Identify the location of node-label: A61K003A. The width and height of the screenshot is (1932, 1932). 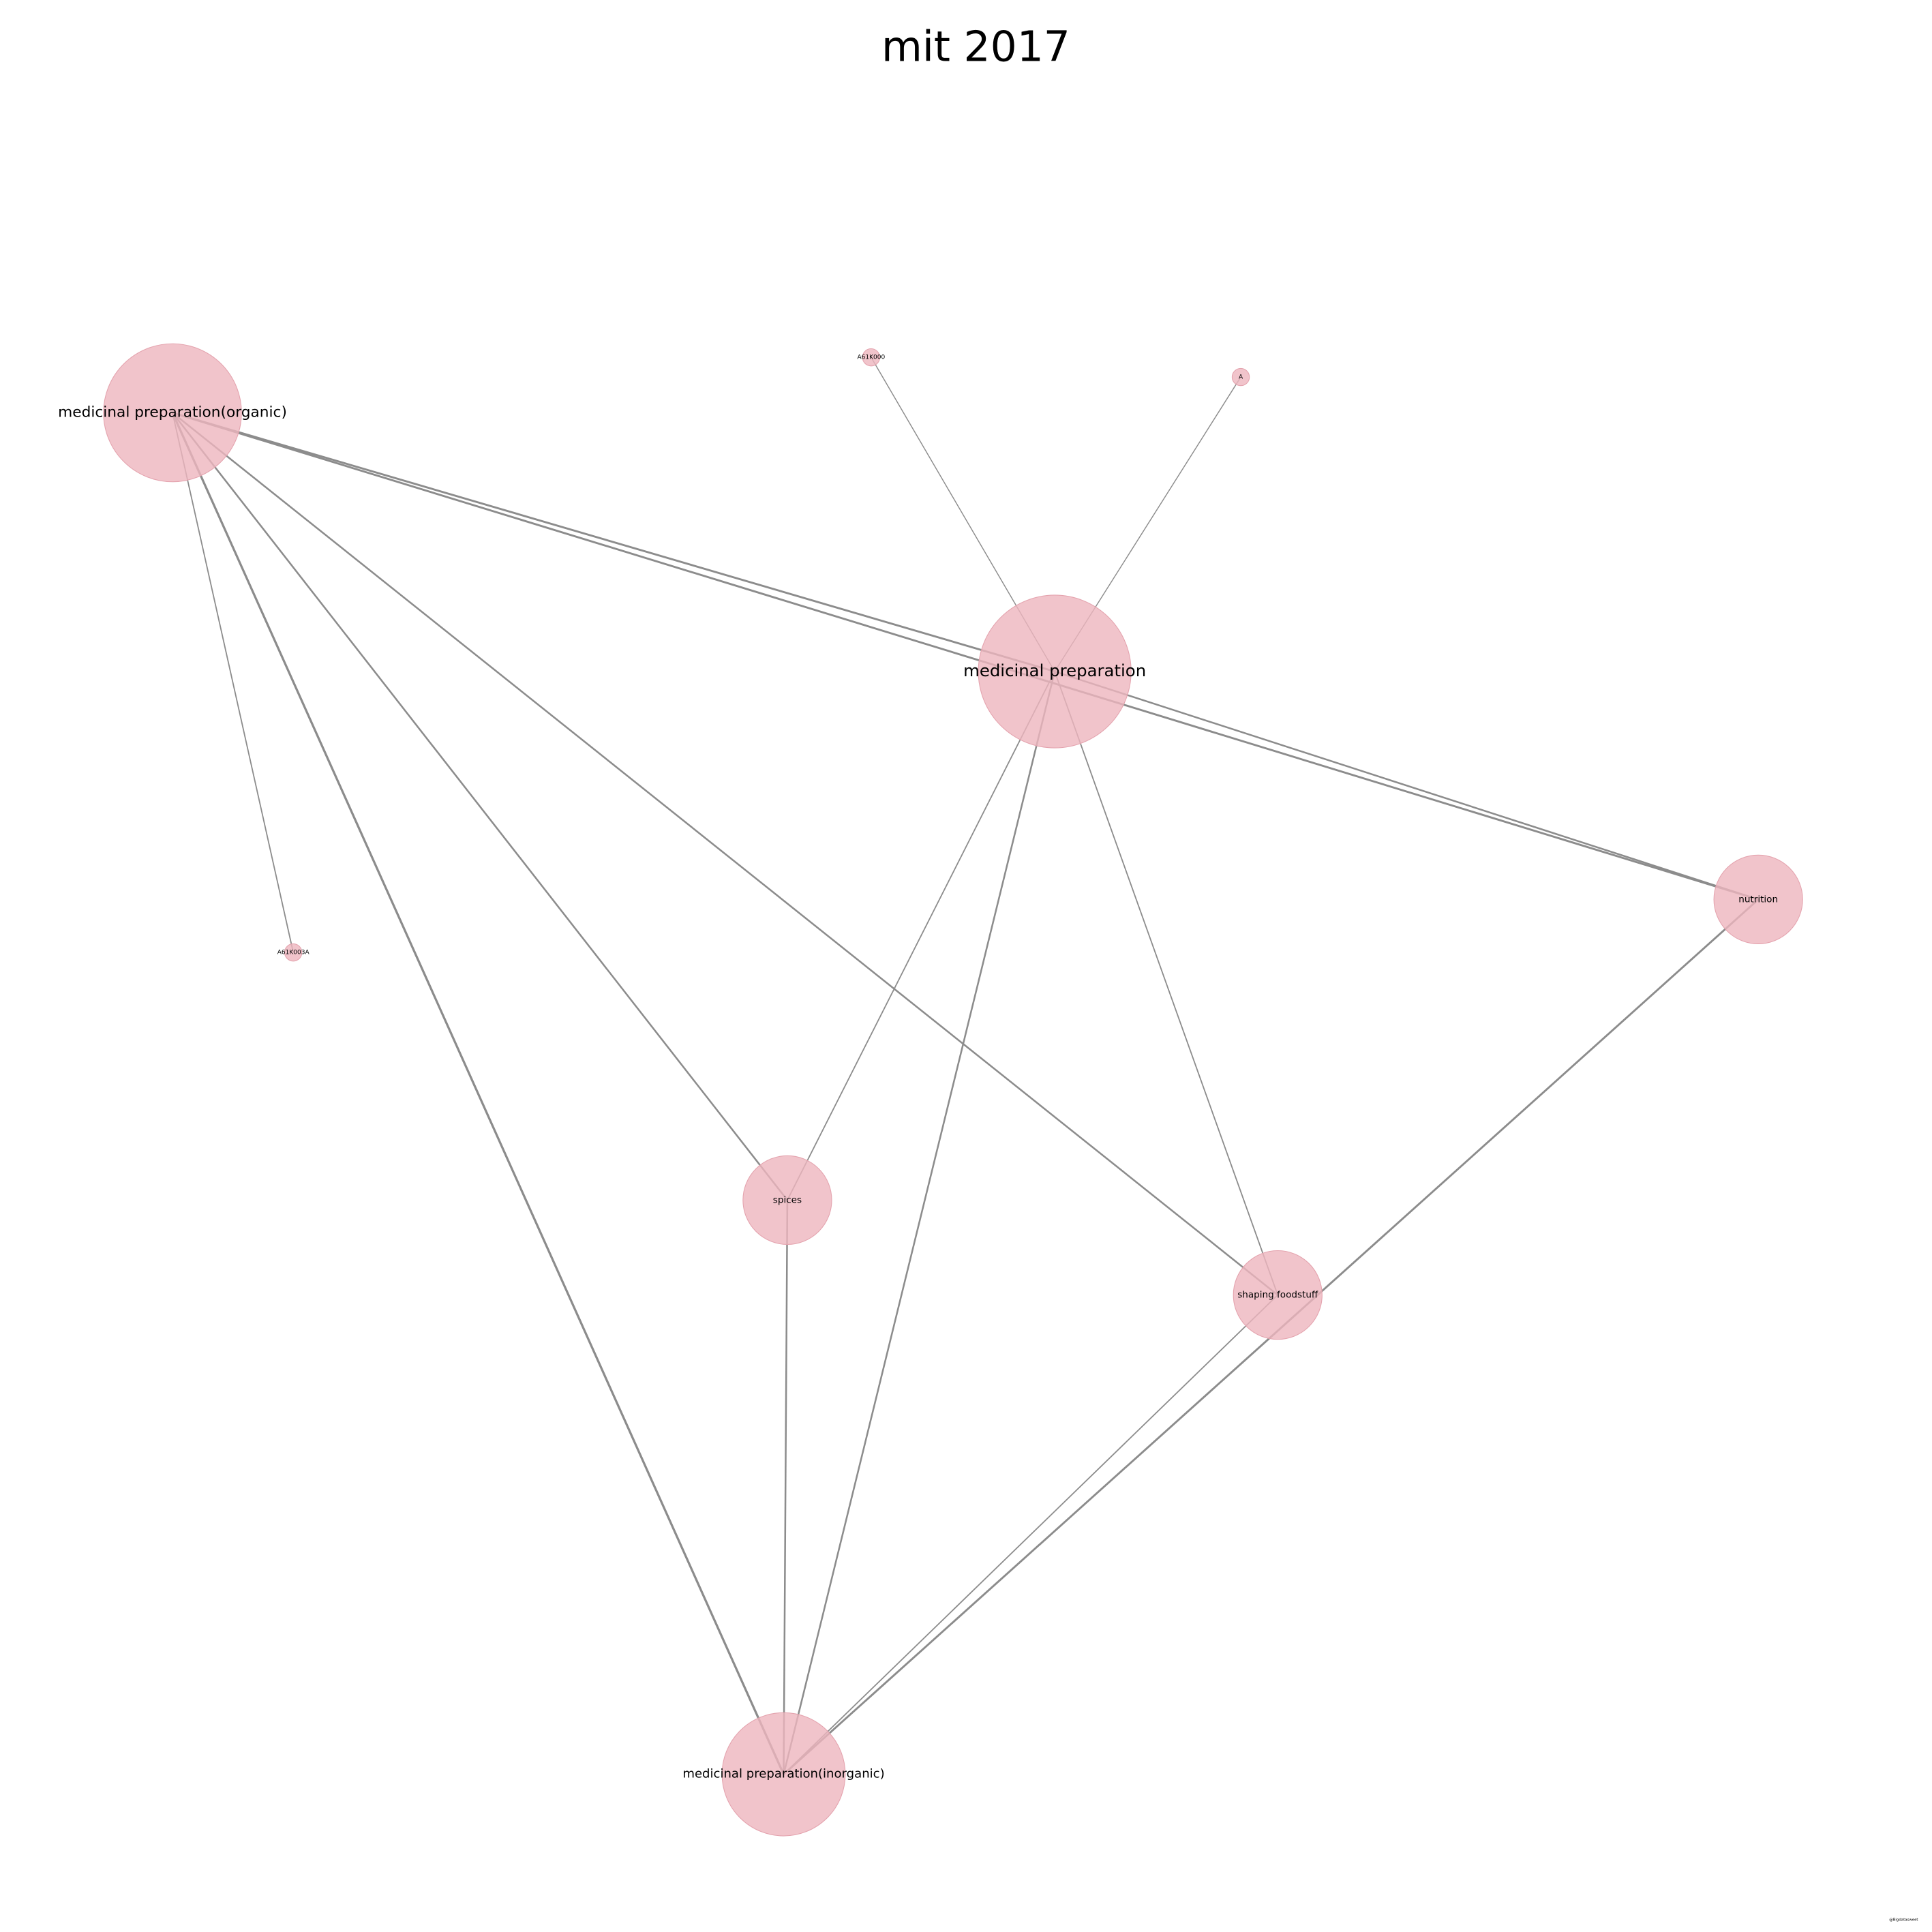
(293, 953).